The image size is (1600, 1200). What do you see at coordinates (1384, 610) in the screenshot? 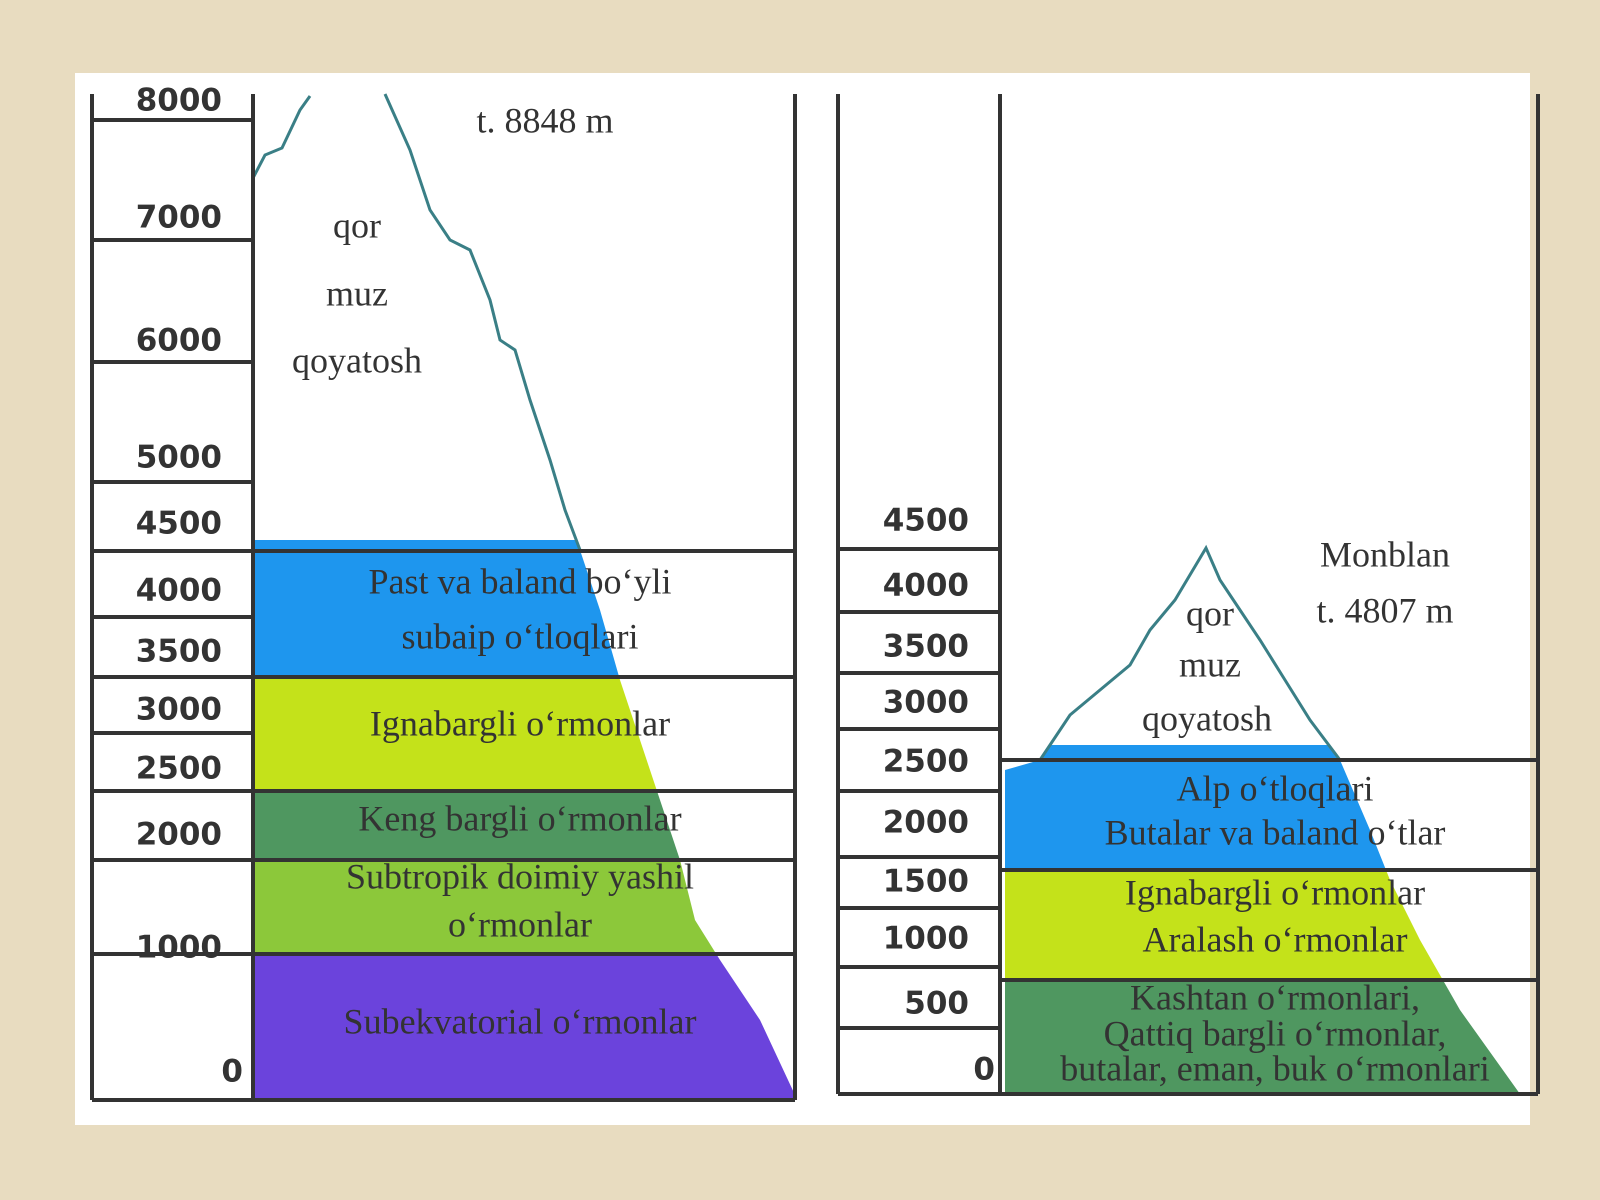
I see `peak-label: t. 4807 m` at bounding box center [1384, 610].